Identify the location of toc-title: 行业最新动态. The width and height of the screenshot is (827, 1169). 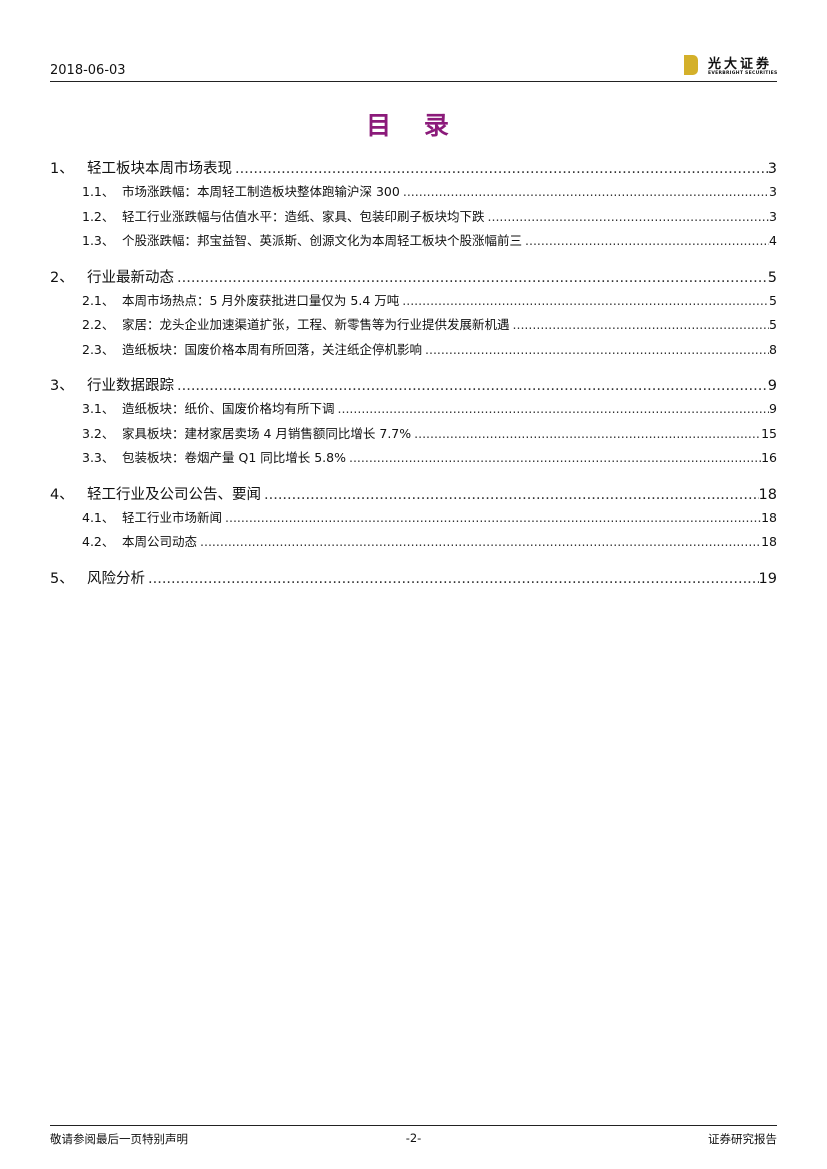
(130, 277).